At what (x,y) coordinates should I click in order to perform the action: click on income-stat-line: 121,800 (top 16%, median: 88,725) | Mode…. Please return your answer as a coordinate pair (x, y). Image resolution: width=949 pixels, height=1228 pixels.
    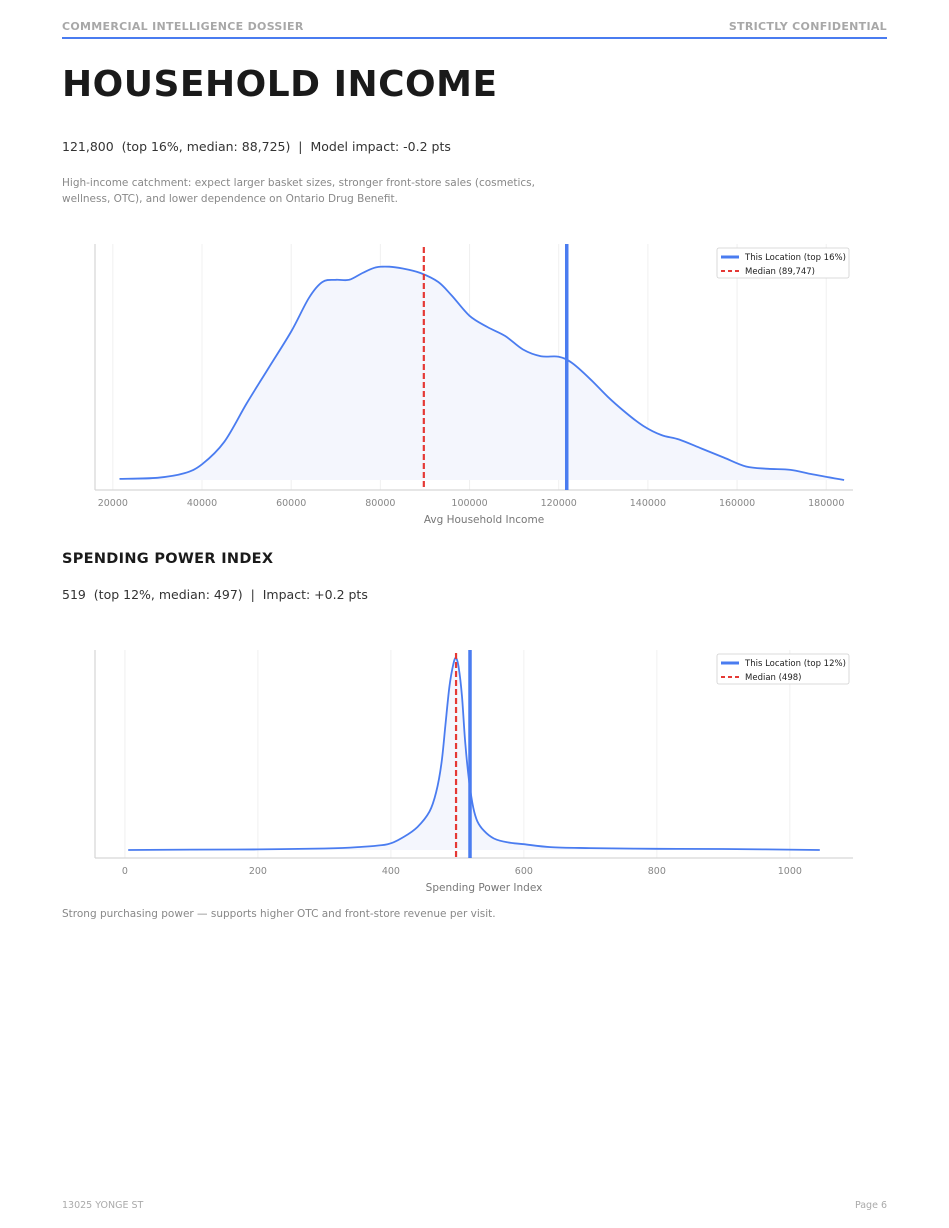
    Looking at the image, I should click on (256, 146).